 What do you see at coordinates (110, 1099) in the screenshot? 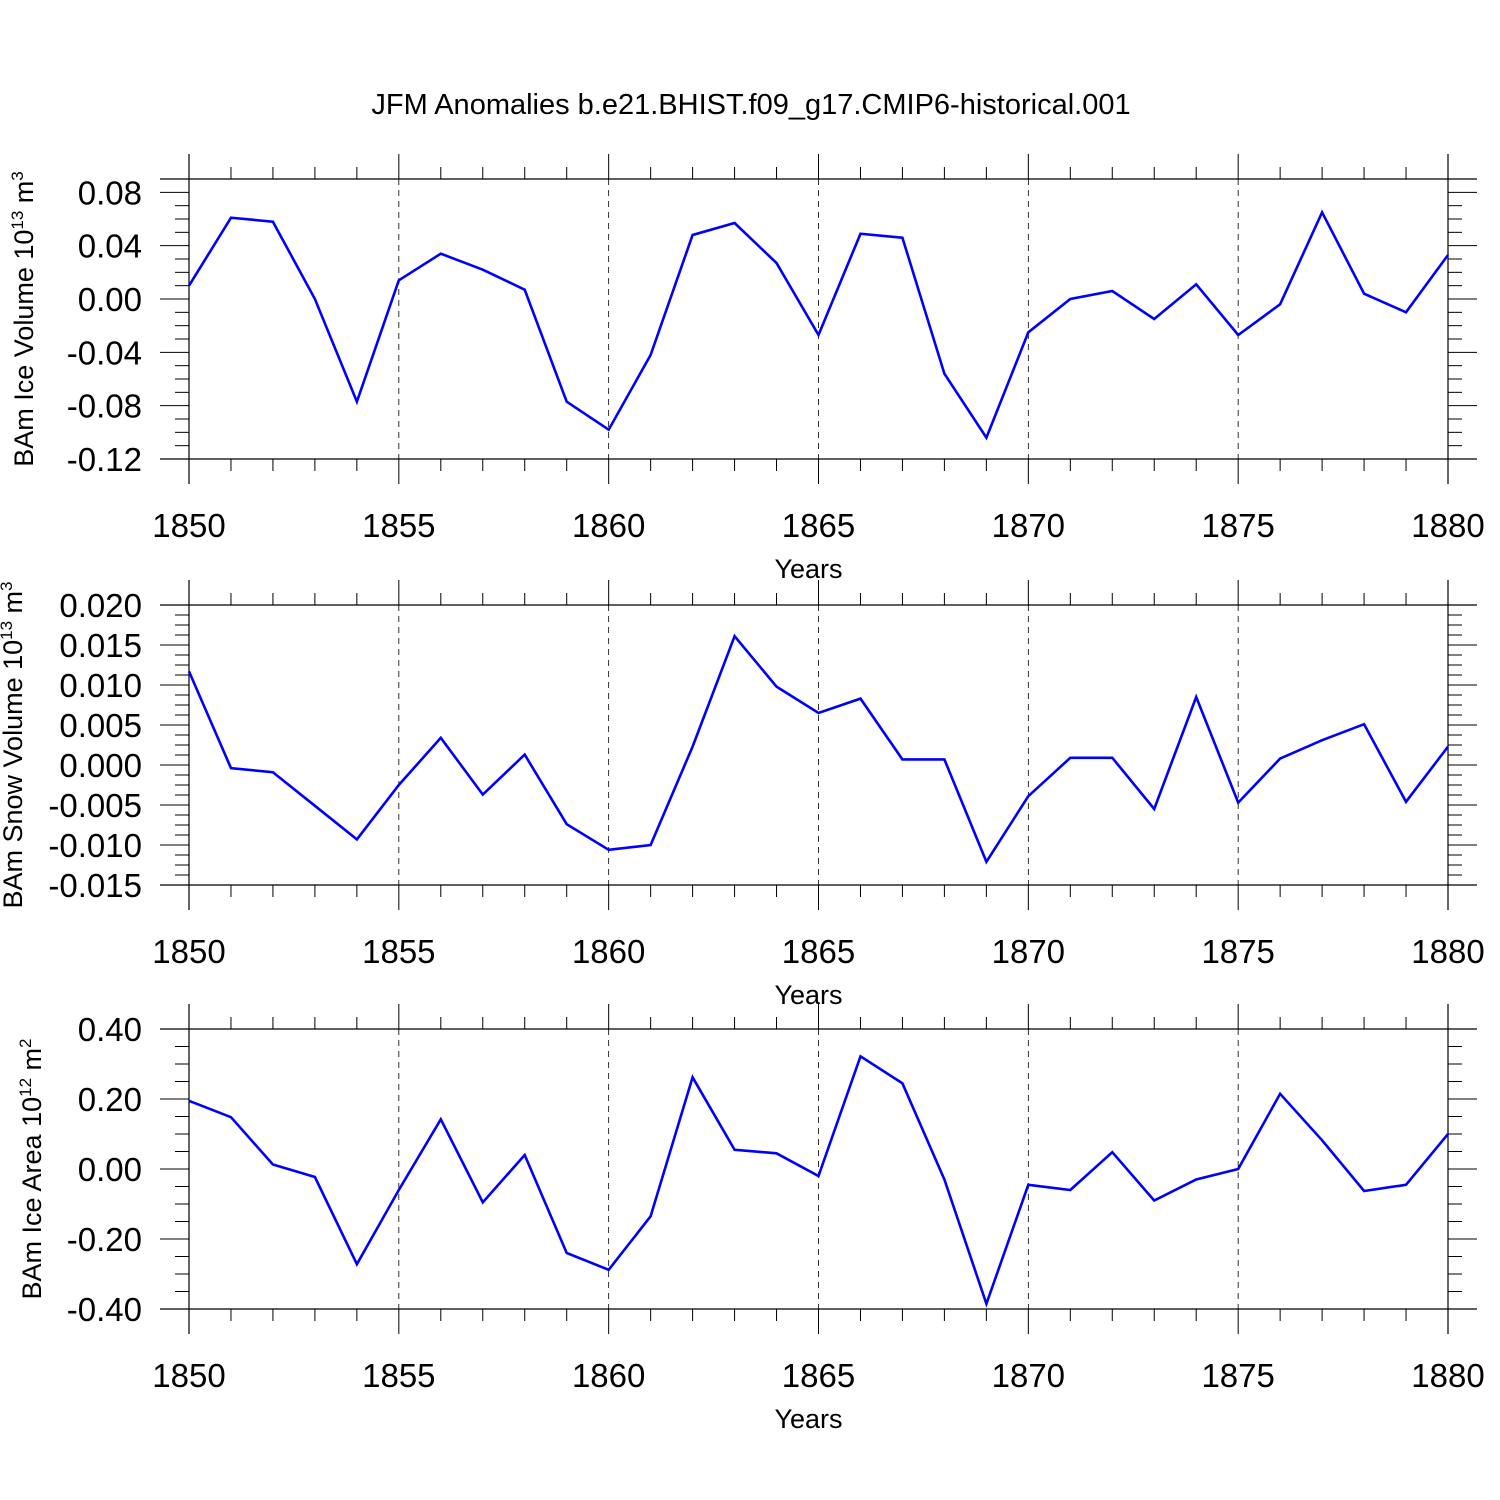
I see `y-tick-label: 0.20` at bounding box center [110, 1099].